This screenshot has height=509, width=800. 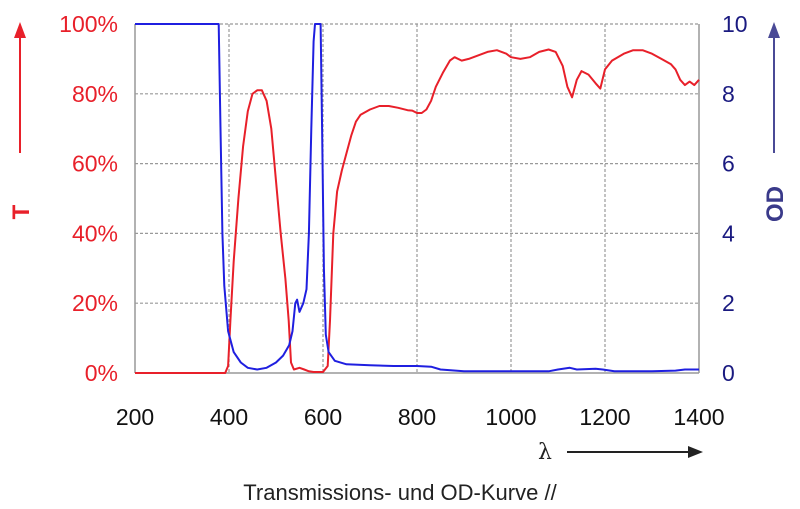 I want to click on y-tick-right-label: 0, so click(x=728, y=373).